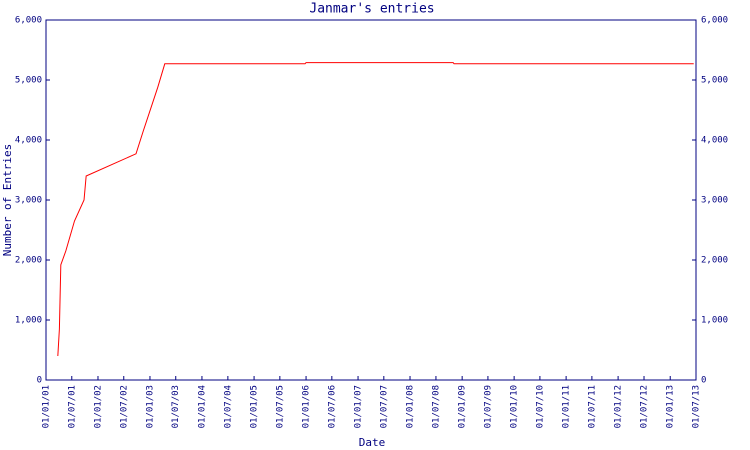 Image resolution: width=750 pixels, height=450 pixels. Describe the element at coordinates (28, 201) in the screenshot. I see `y-tick-label: 3,000` at that location.